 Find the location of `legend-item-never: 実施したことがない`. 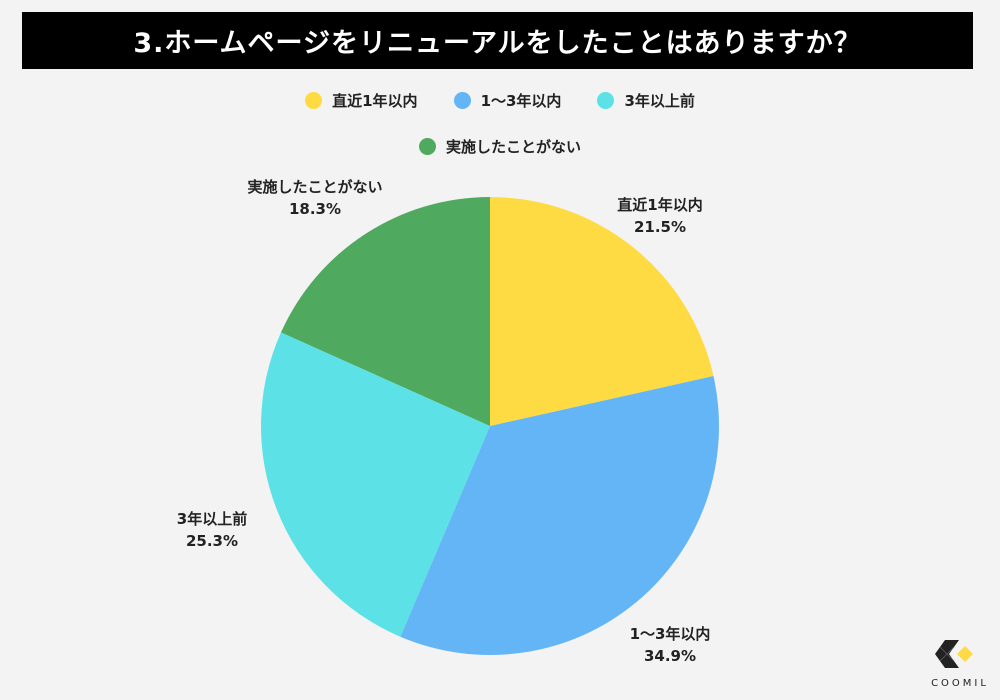

legend-item-never: 実施したことがない is located at coordinates (499, 146).